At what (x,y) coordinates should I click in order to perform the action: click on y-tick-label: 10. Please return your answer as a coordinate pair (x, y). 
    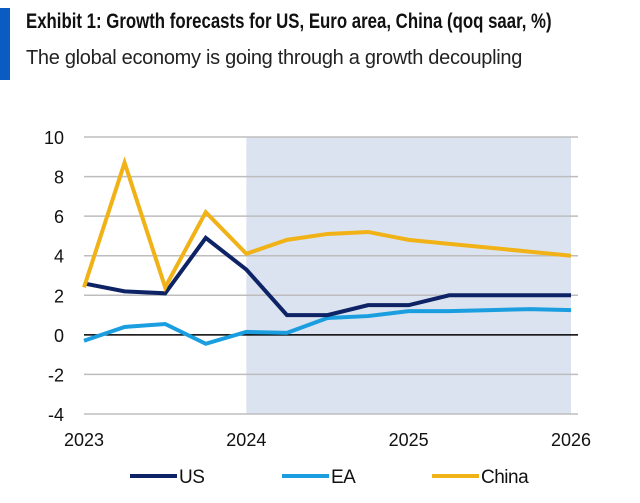
    Looking at the image, I should click on (54, 138).